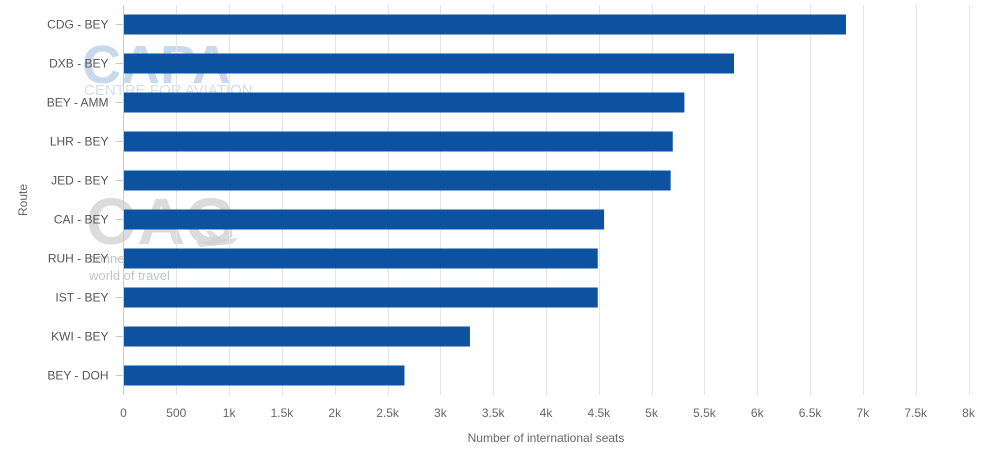  I want to click on category-label: BEY - AMM, so click(78, 103).